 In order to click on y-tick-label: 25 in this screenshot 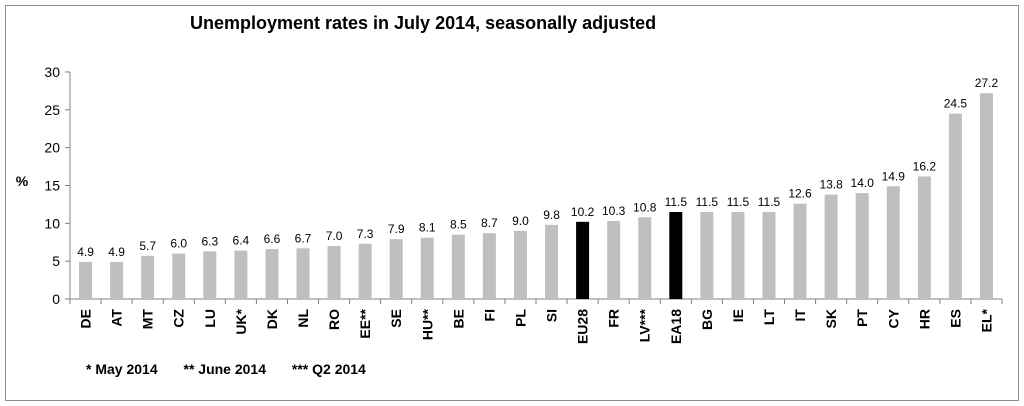, I will do `click(52, 110)`.